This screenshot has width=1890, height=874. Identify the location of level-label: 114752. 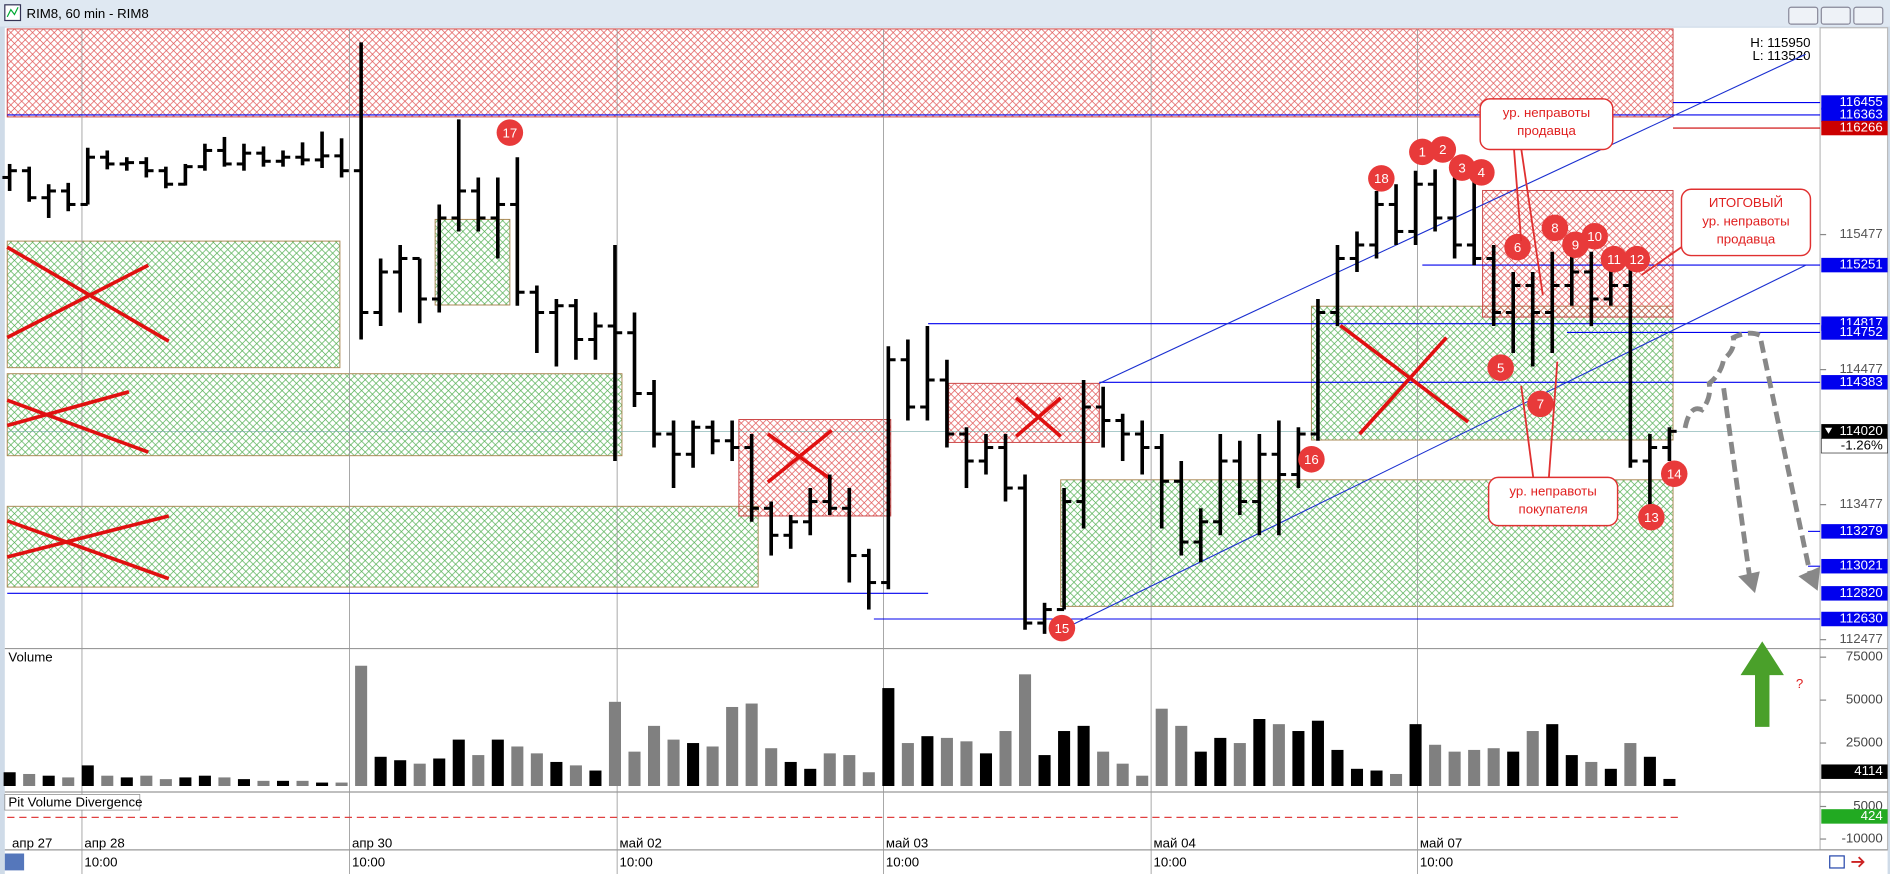
(1861, 331).